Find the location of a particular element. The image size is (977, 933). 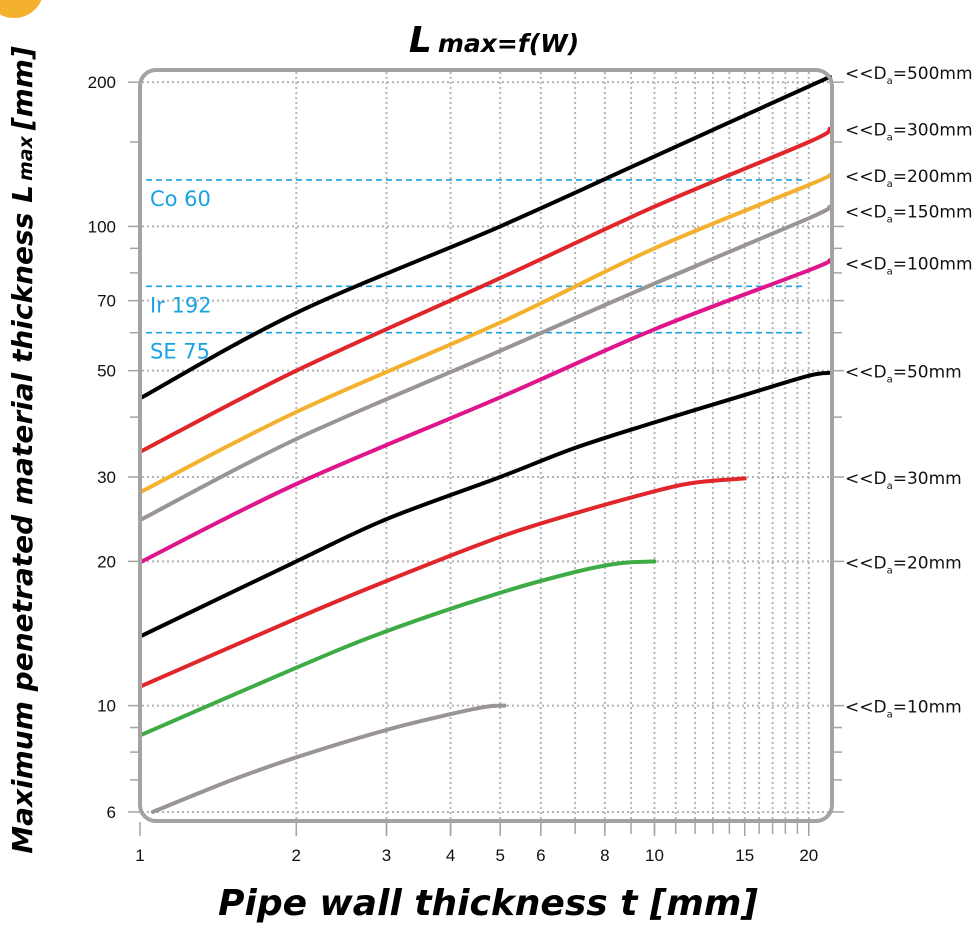

x-tick-label: 20 is located at coordinates (808, 855).